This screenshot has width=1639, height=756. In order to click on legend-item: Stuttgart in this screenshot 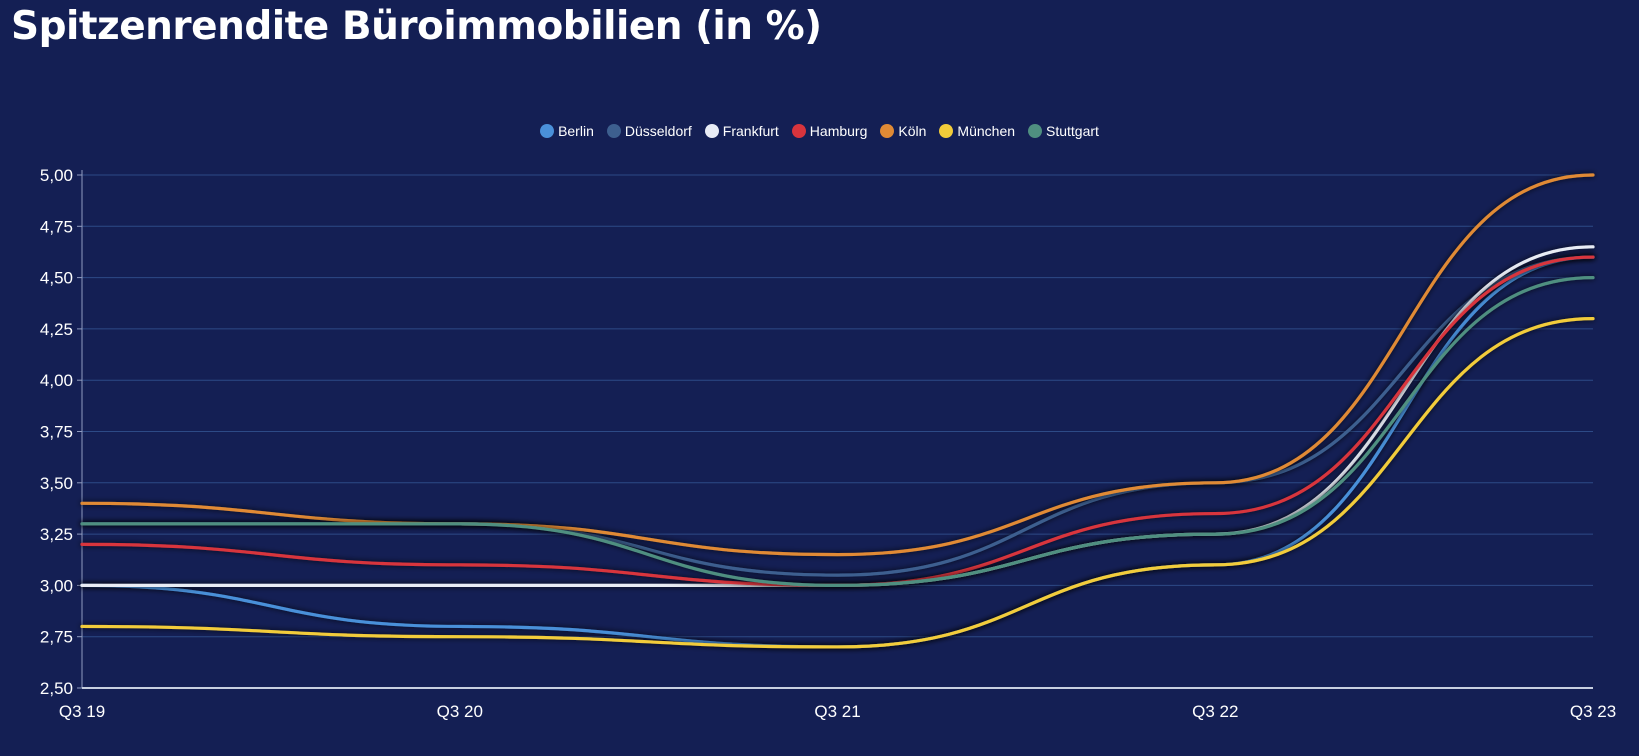, I will do `click(1063, 131)`.